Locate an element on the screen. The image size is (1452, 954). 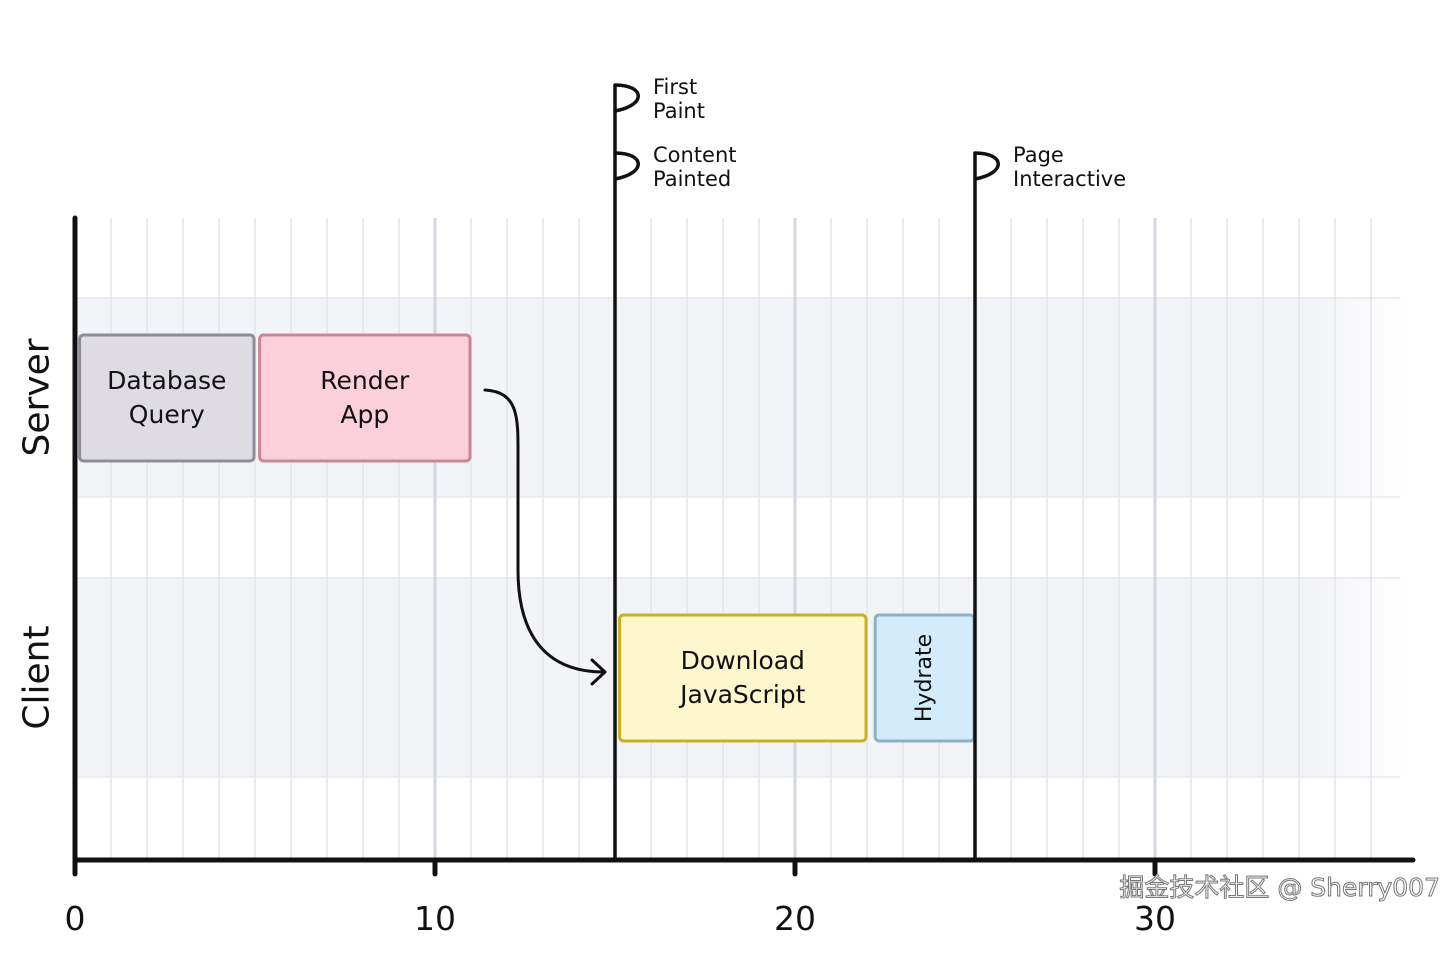
milestone-label: Paint is located at coordinates (679, 111).